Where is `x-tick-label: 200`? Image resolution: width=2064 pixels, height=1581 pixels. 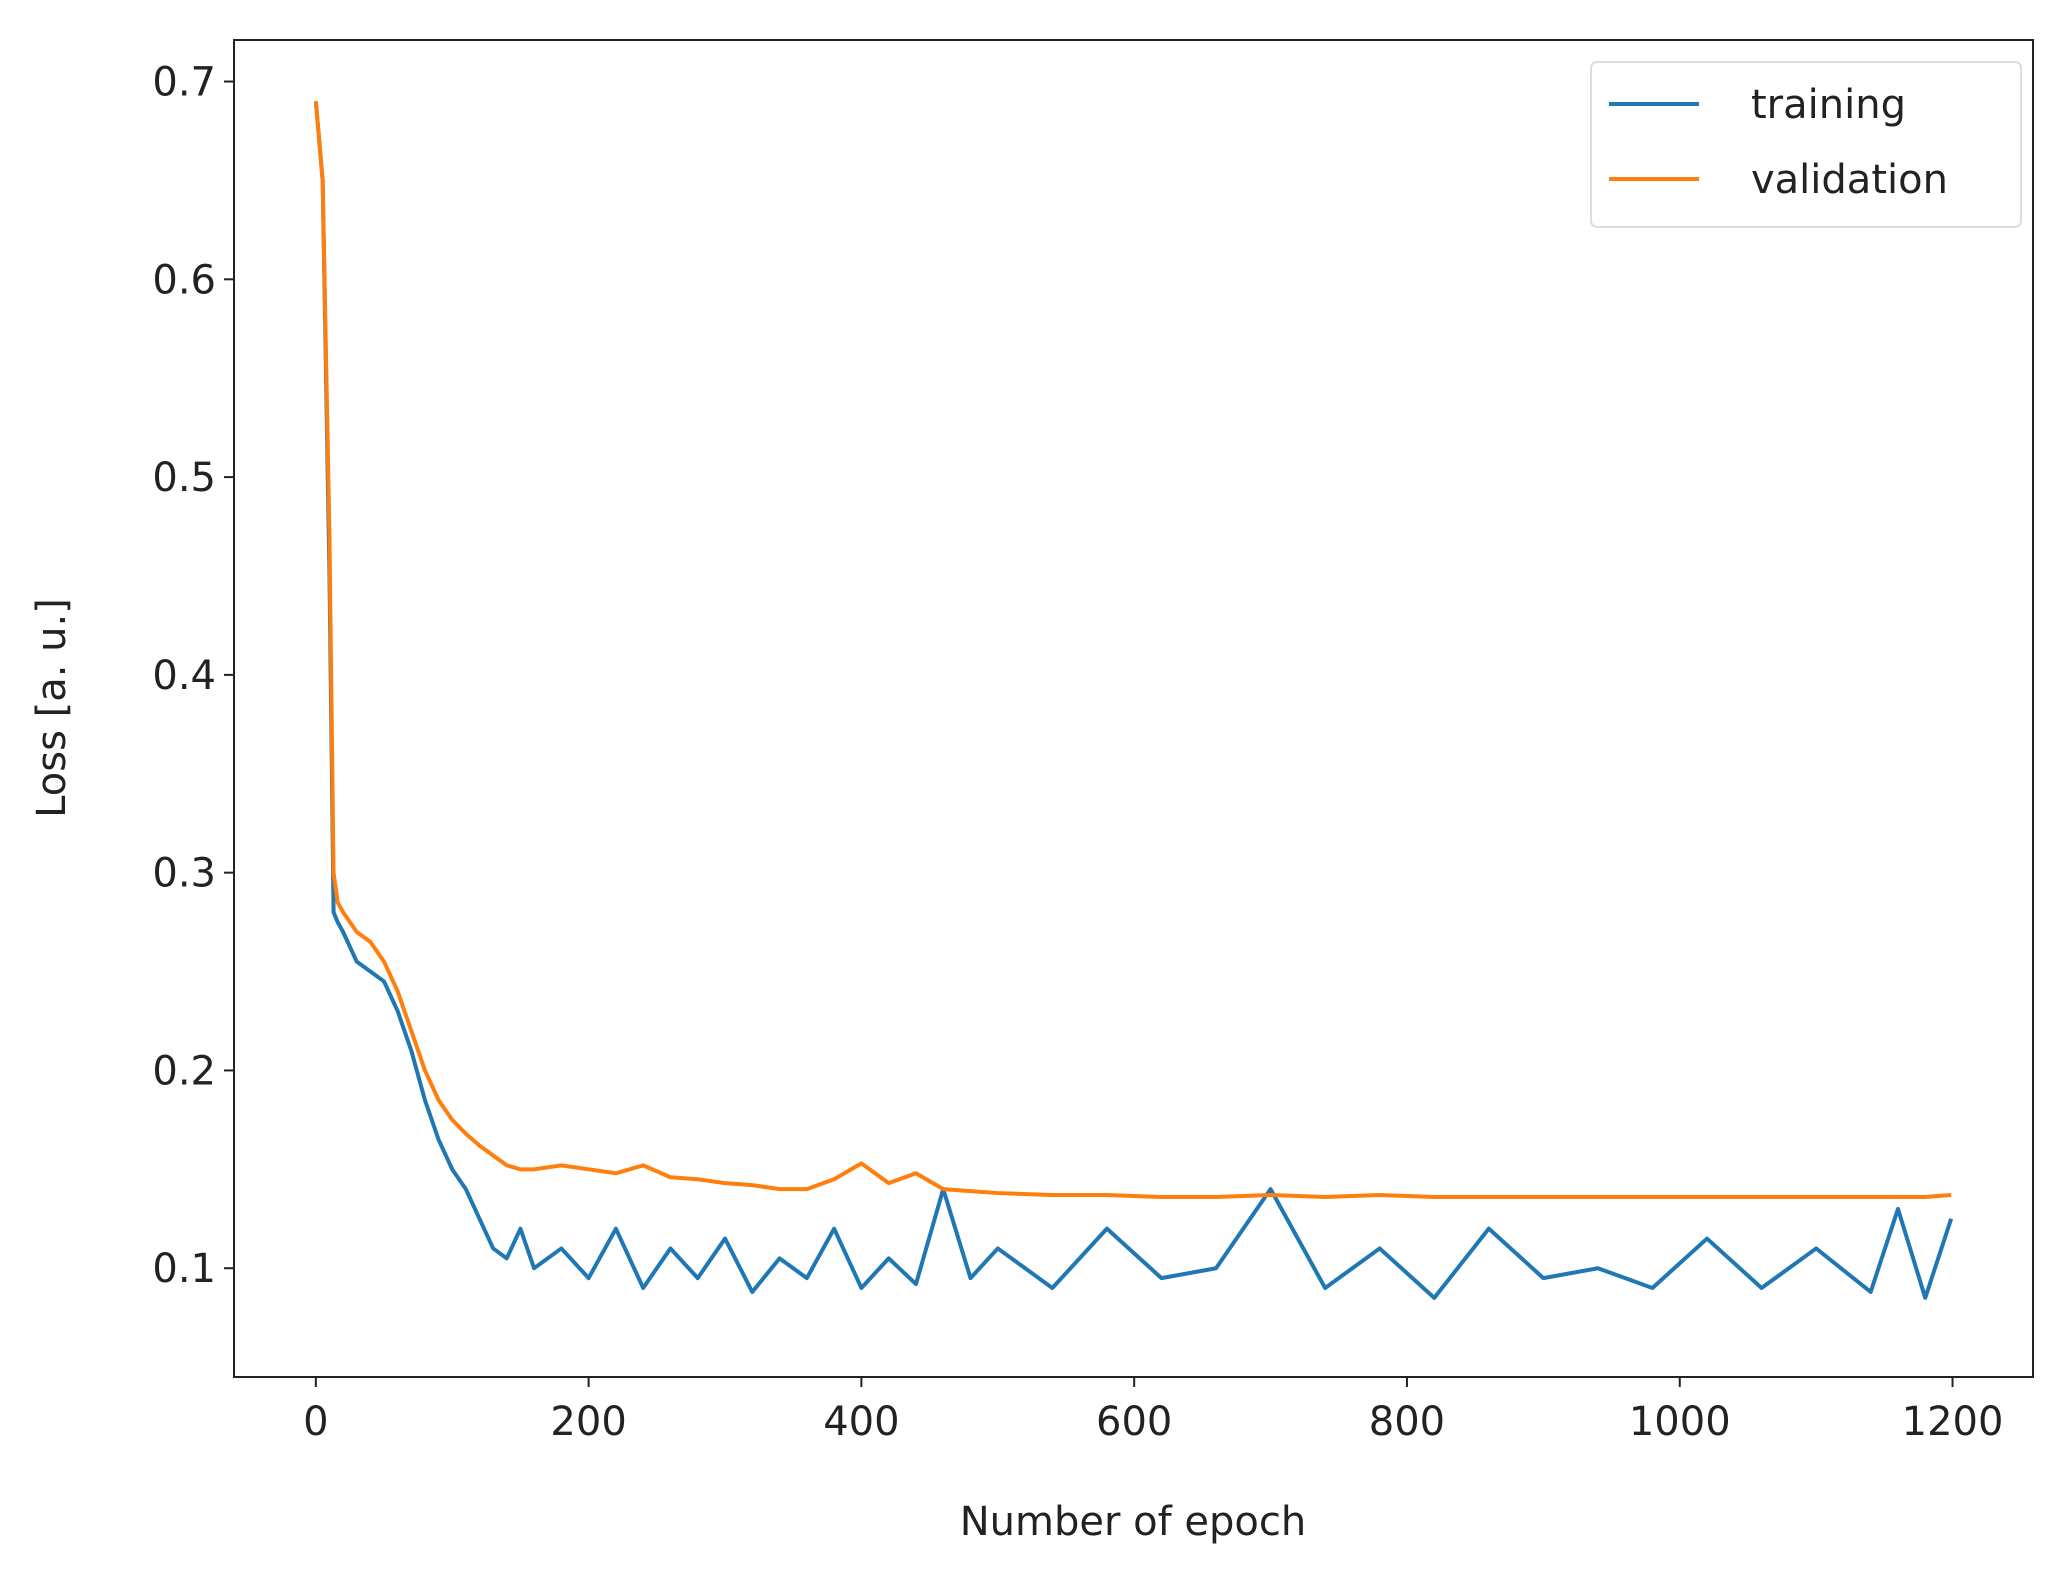 x-tick-label: 200 is located at coordinates (588, 1422).